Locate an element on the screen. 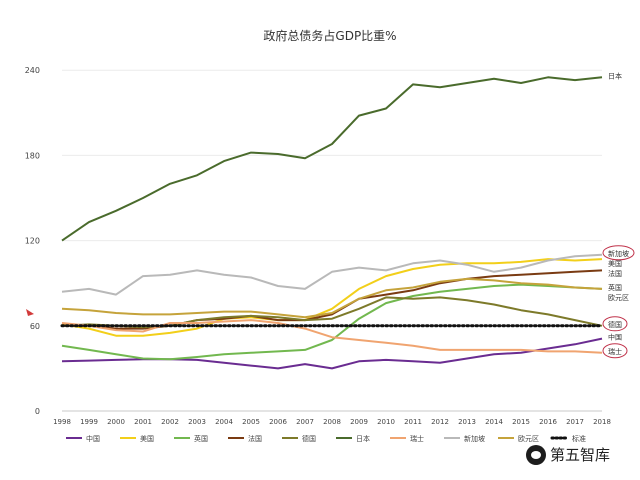 Image resolution: width=640 pixels, height=480 pixels. x-tick-label: 2018 is located at coordinates (602, 422).